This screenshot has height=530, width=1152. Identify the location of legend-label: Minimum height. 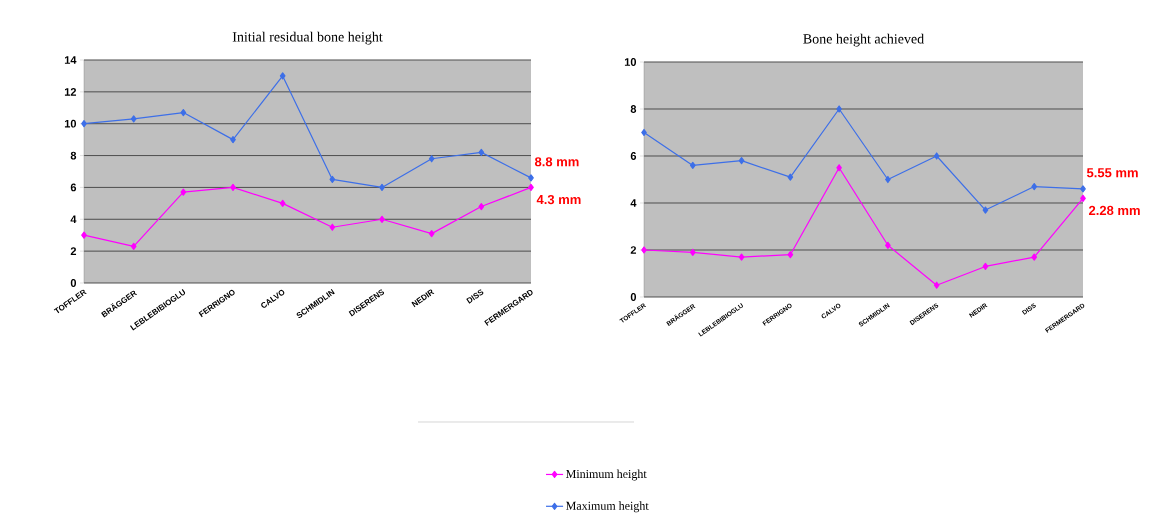
(606, 475).